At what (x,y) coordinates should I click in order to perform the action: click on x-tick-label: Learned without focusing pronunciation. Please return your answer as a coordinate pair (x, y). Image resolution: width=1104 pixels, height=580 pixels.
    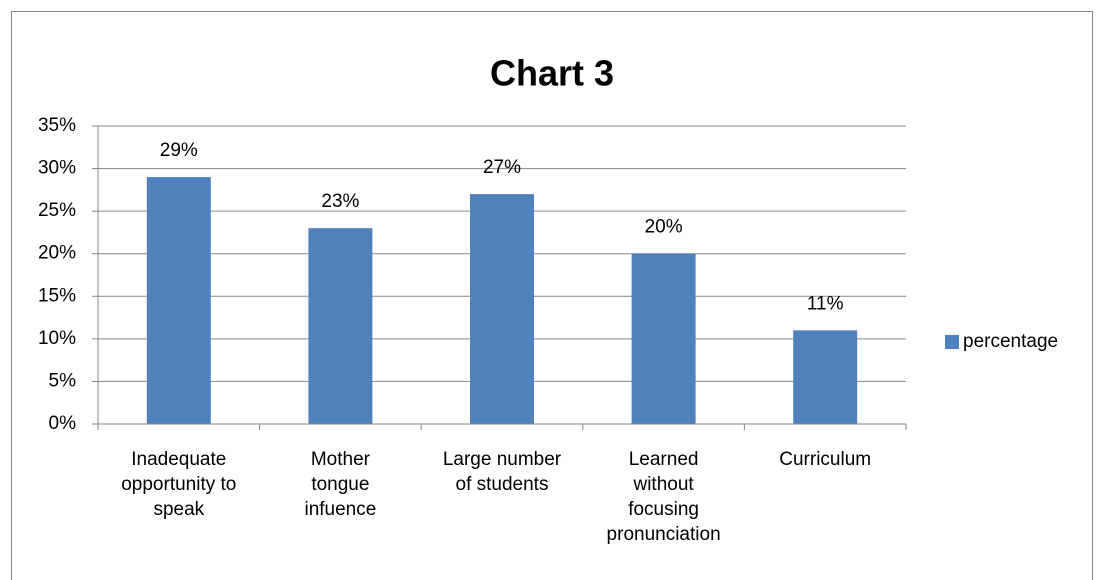
    Looking at the image, I should click on (664, 497).